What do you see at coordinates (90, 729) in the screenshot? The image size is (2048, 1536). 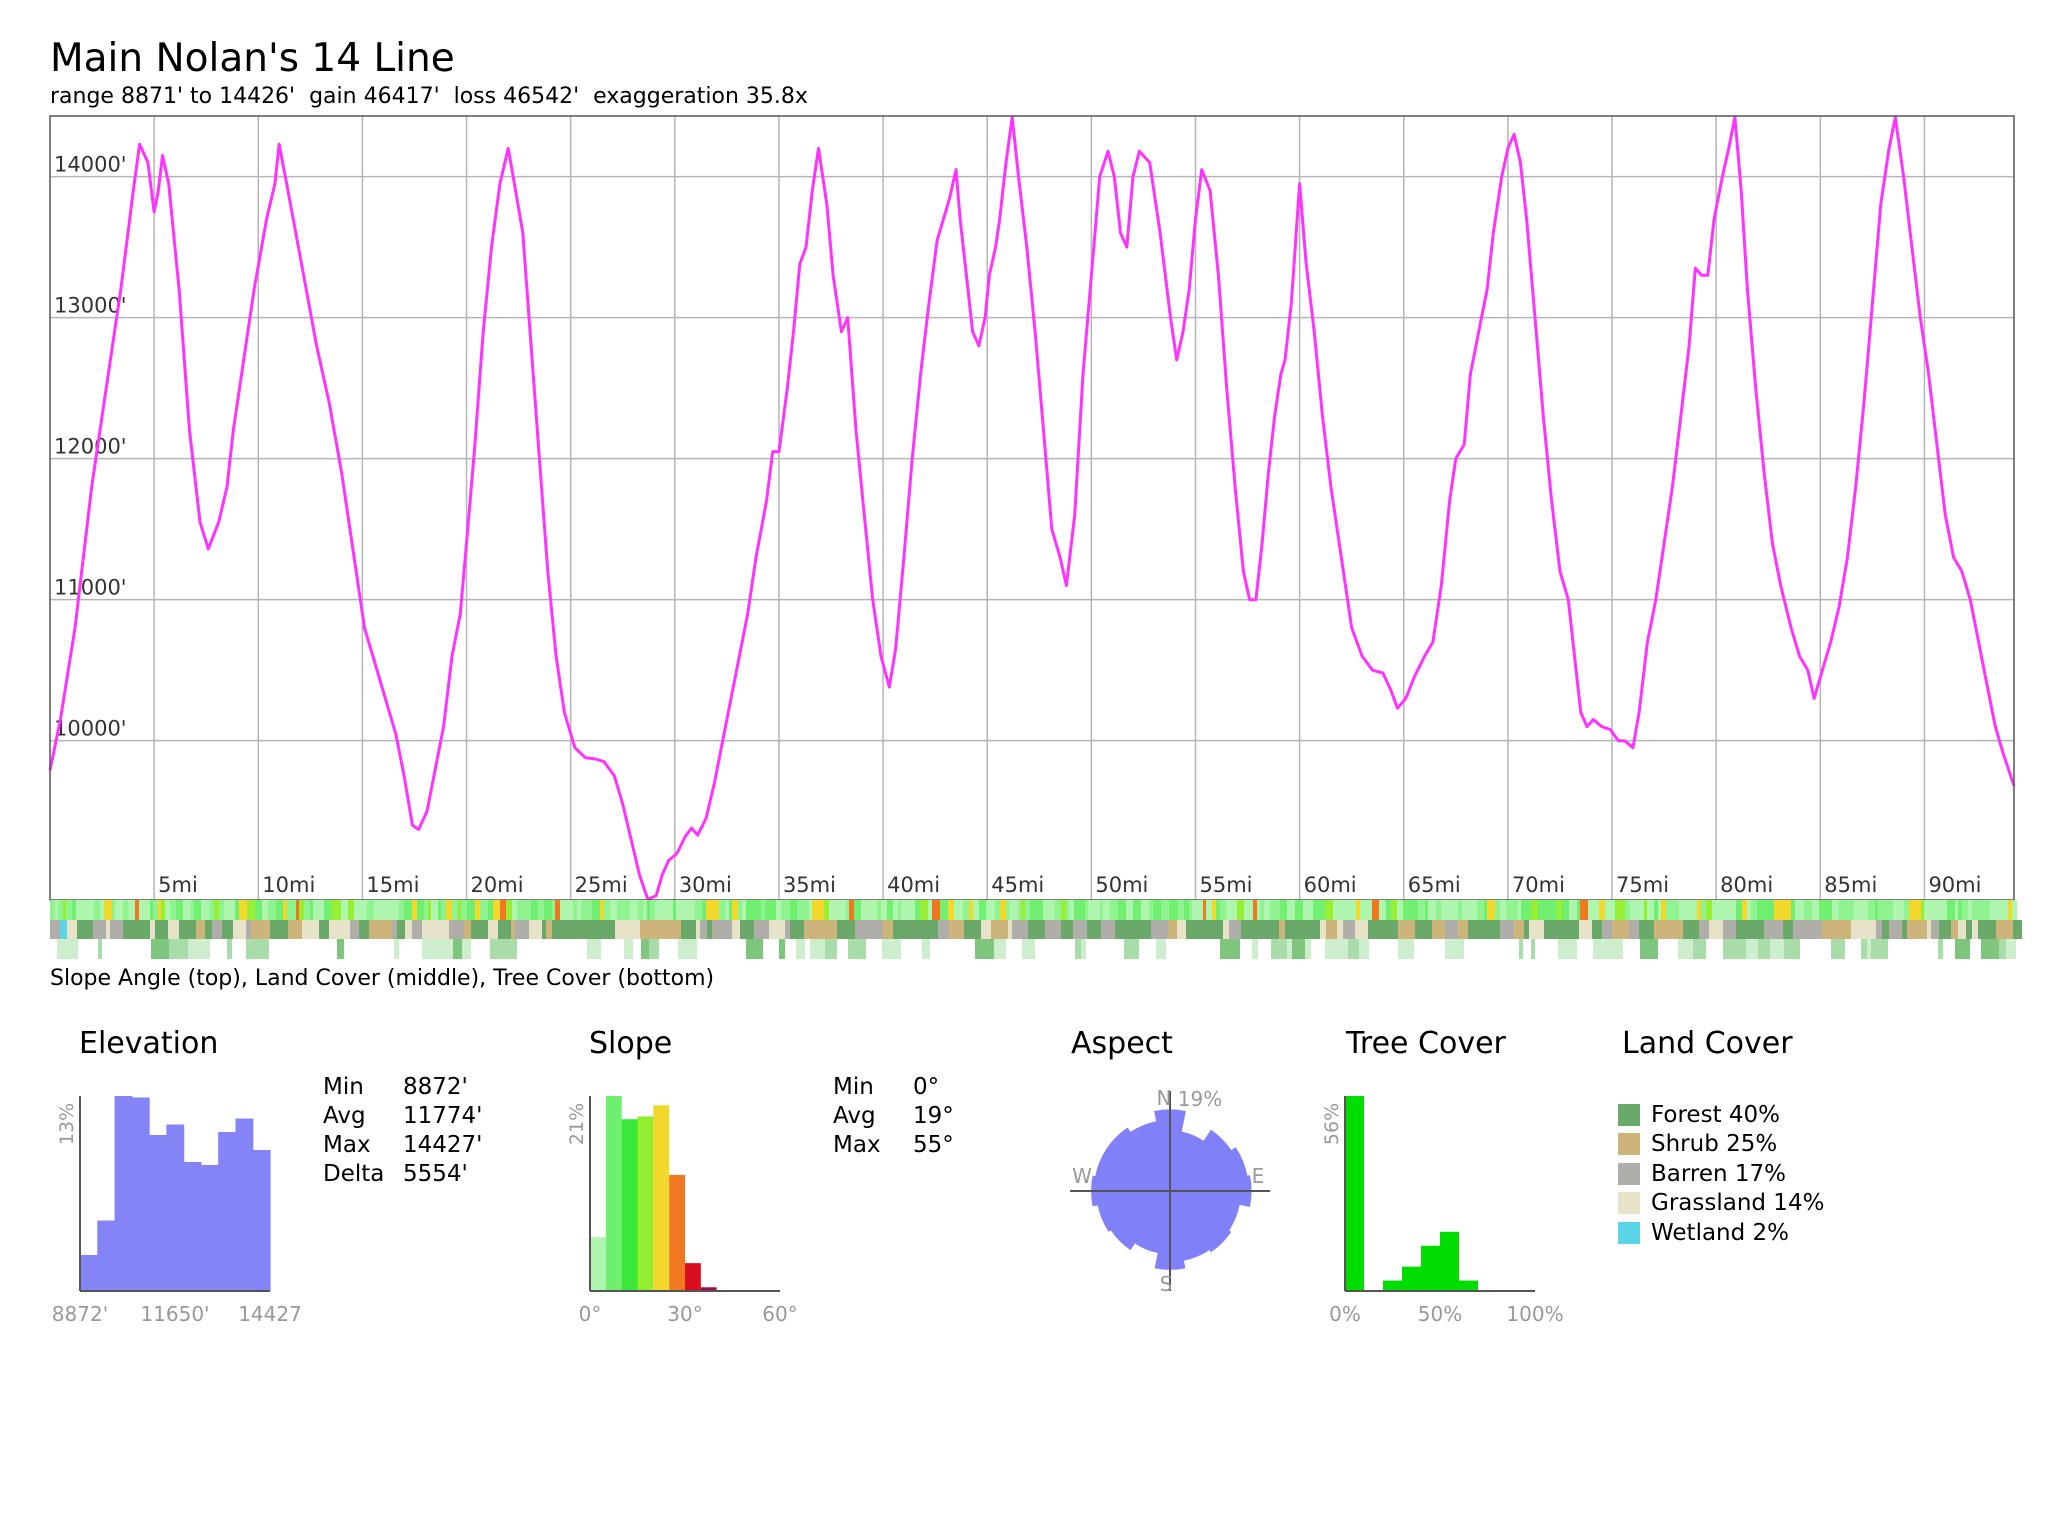 I see `y-tick-label: 10000'` at bounding box center [90, 729].